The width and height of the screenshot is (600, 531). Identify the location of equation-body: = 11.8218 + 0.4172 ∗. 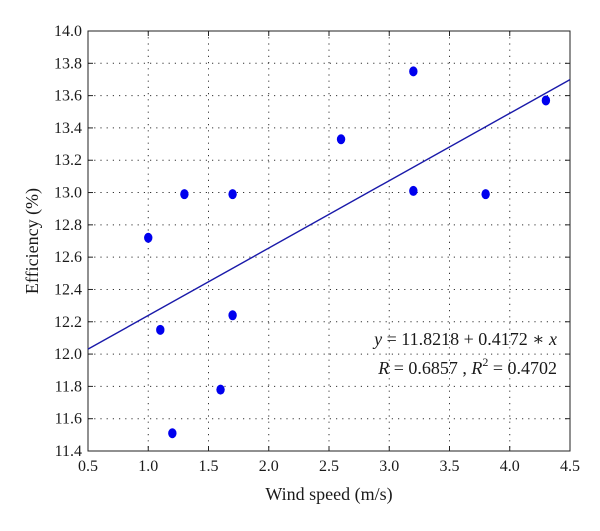
(465, 339).